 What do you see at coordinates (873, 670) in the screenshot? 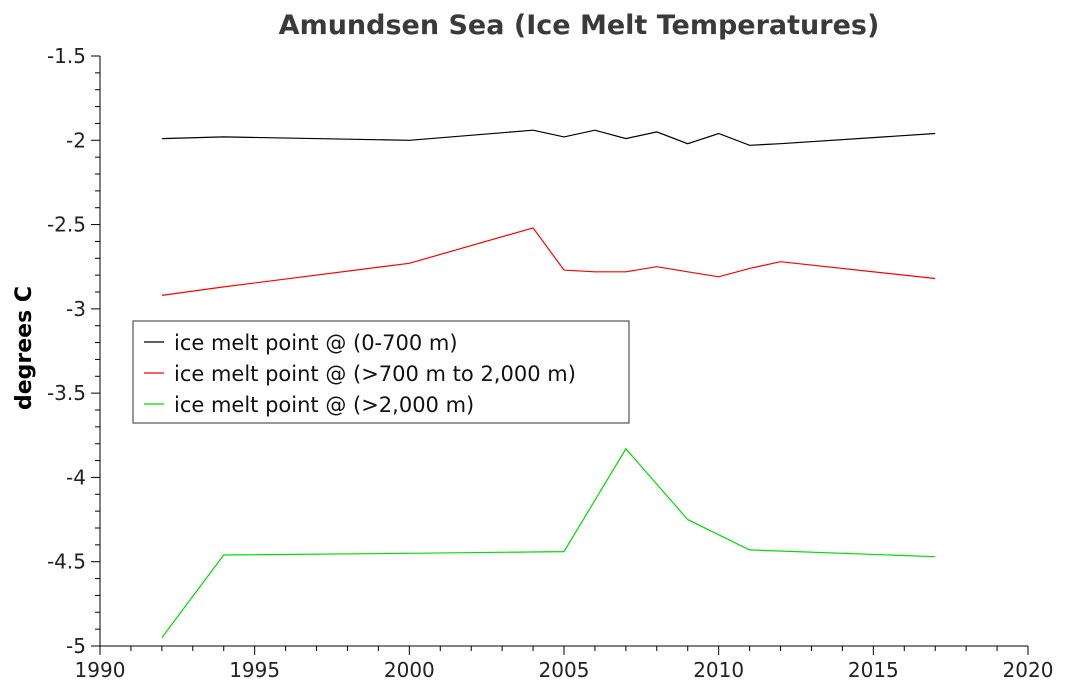
I see `x-tick-label: 2015` at bounding box center [873, 670].